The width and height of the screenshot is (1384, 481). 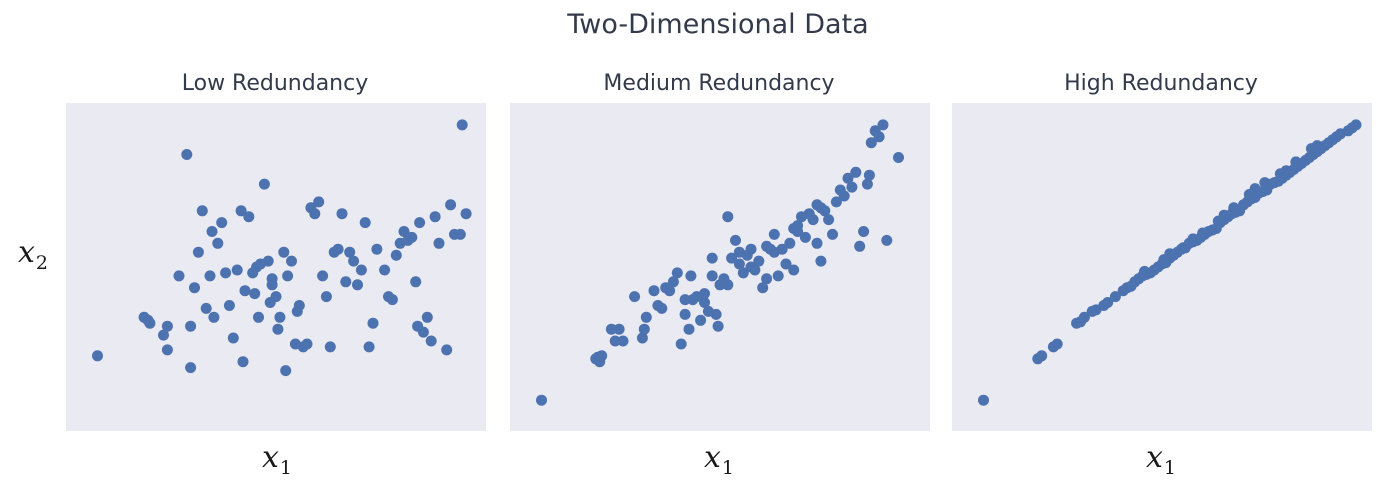 What do you see at coordinates (275, 83) in the screenshot?
I see `panel-title: Low Redundancy` at bounding box center [275, 83].